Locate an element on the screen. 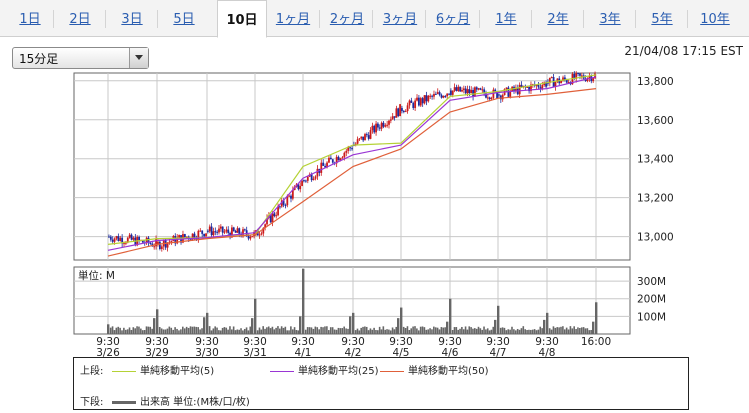 The image size is (749, 413). tab-14: 10年 is located at coordinates (715, 19).